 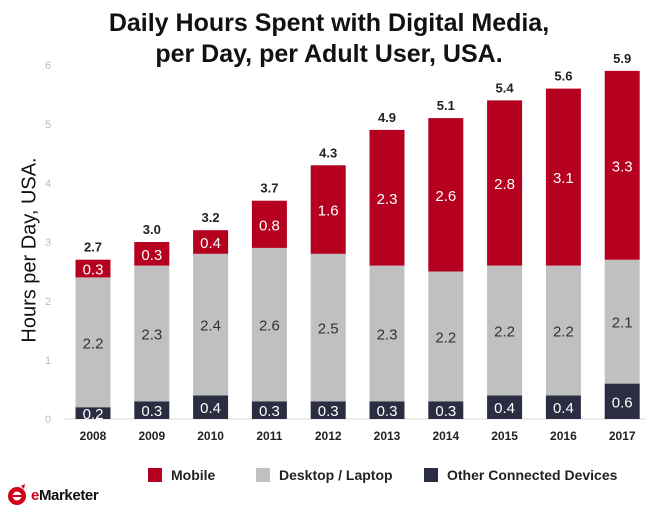 I want to click on data-label-desktop: 2.4, so click(x=210, y=326).